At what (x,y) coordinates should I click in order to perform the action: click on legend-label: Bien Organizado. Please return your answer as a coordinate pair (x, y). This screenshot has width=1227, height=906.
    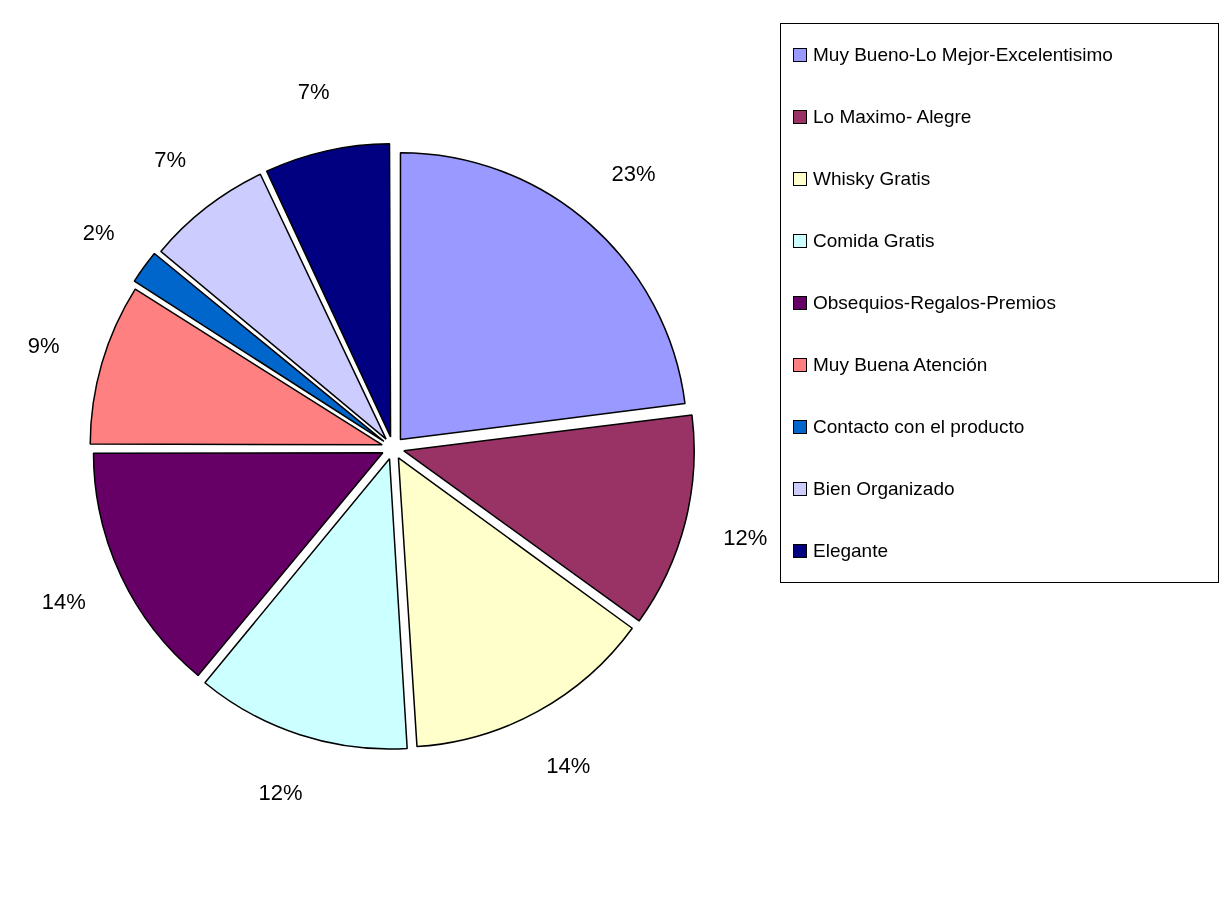
    Looking at the image, I should click on (884, 489).